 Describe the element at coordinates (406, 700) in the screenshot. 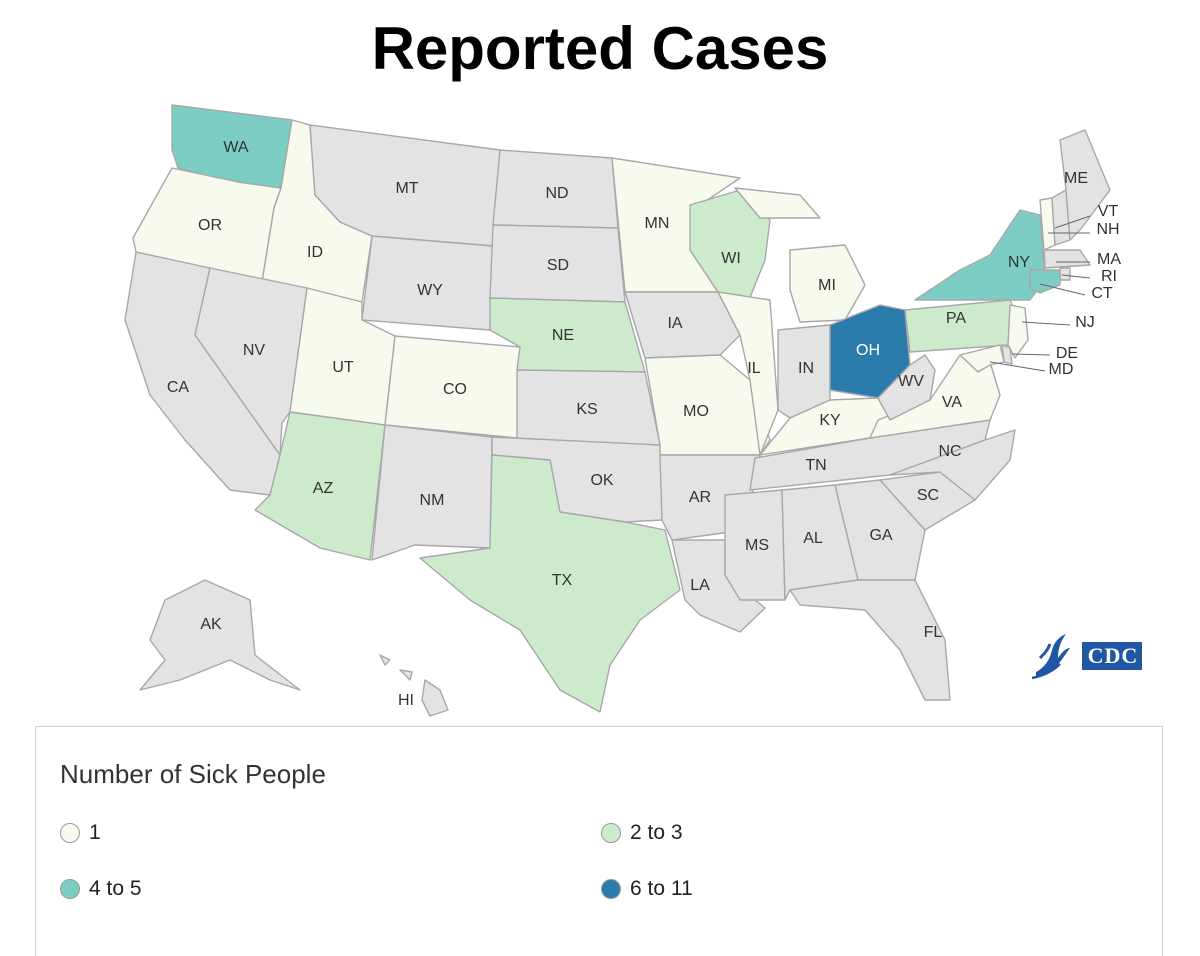

I see `state-label-hi: HI` at that location.